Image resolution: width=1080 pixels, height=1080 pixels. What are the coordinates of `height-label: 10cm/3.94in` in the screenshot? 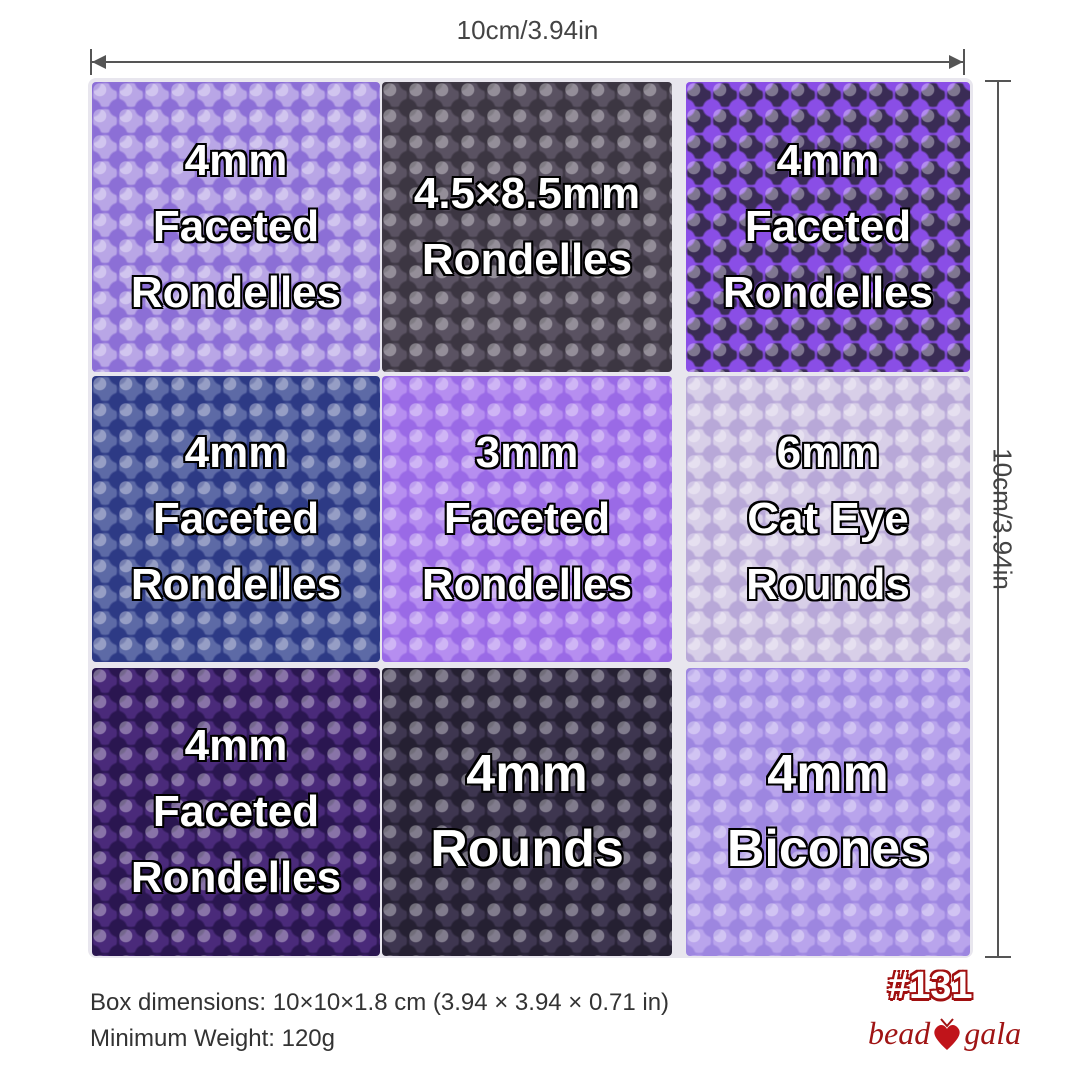 It's located at (1002, 519).